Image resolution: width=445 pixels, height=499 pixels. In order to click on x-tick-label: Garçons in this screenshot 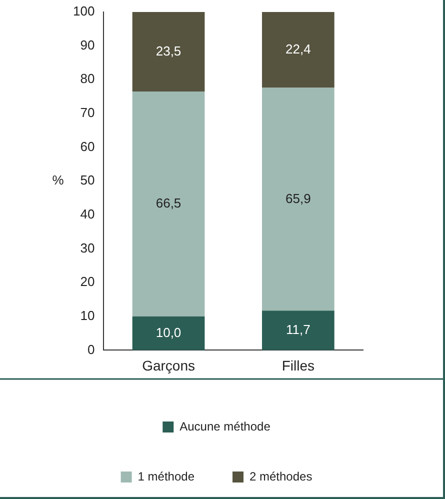, I will do `click(168, 365)`.